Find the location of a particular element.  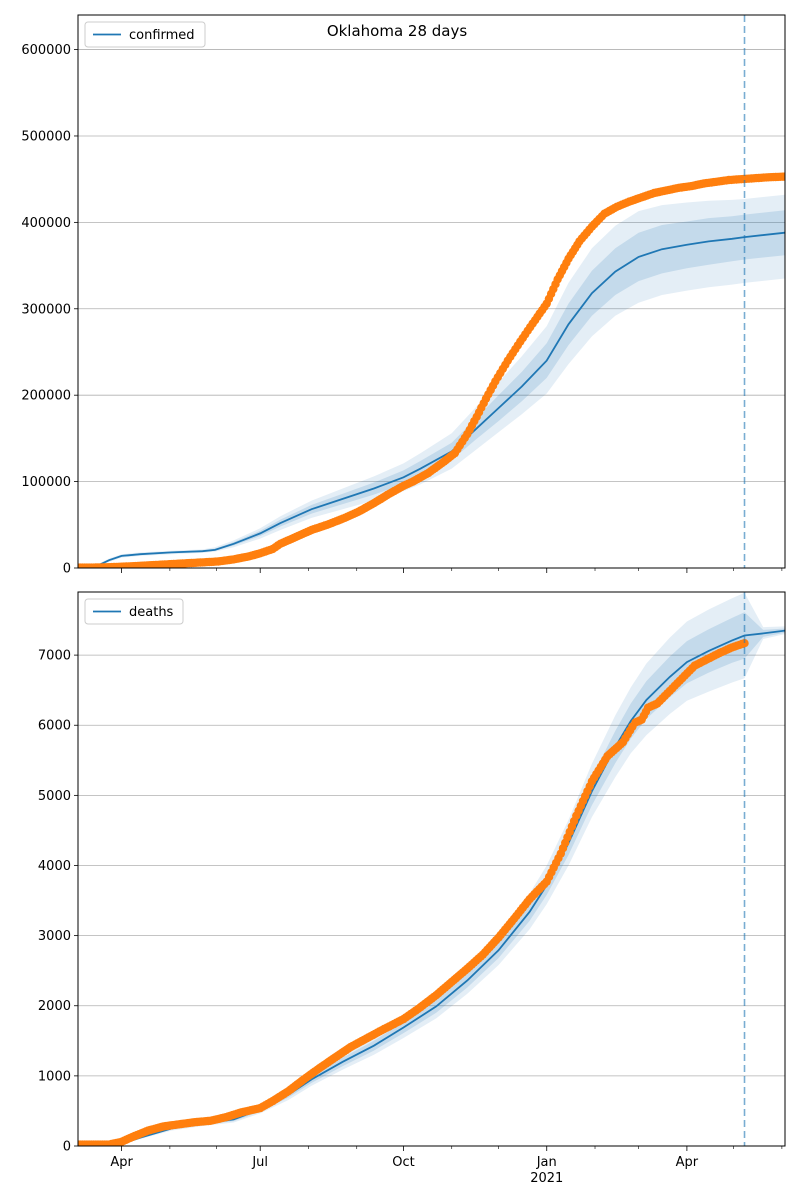

confirmed-ytick-label: 0 is located at coordinates (67, 569).